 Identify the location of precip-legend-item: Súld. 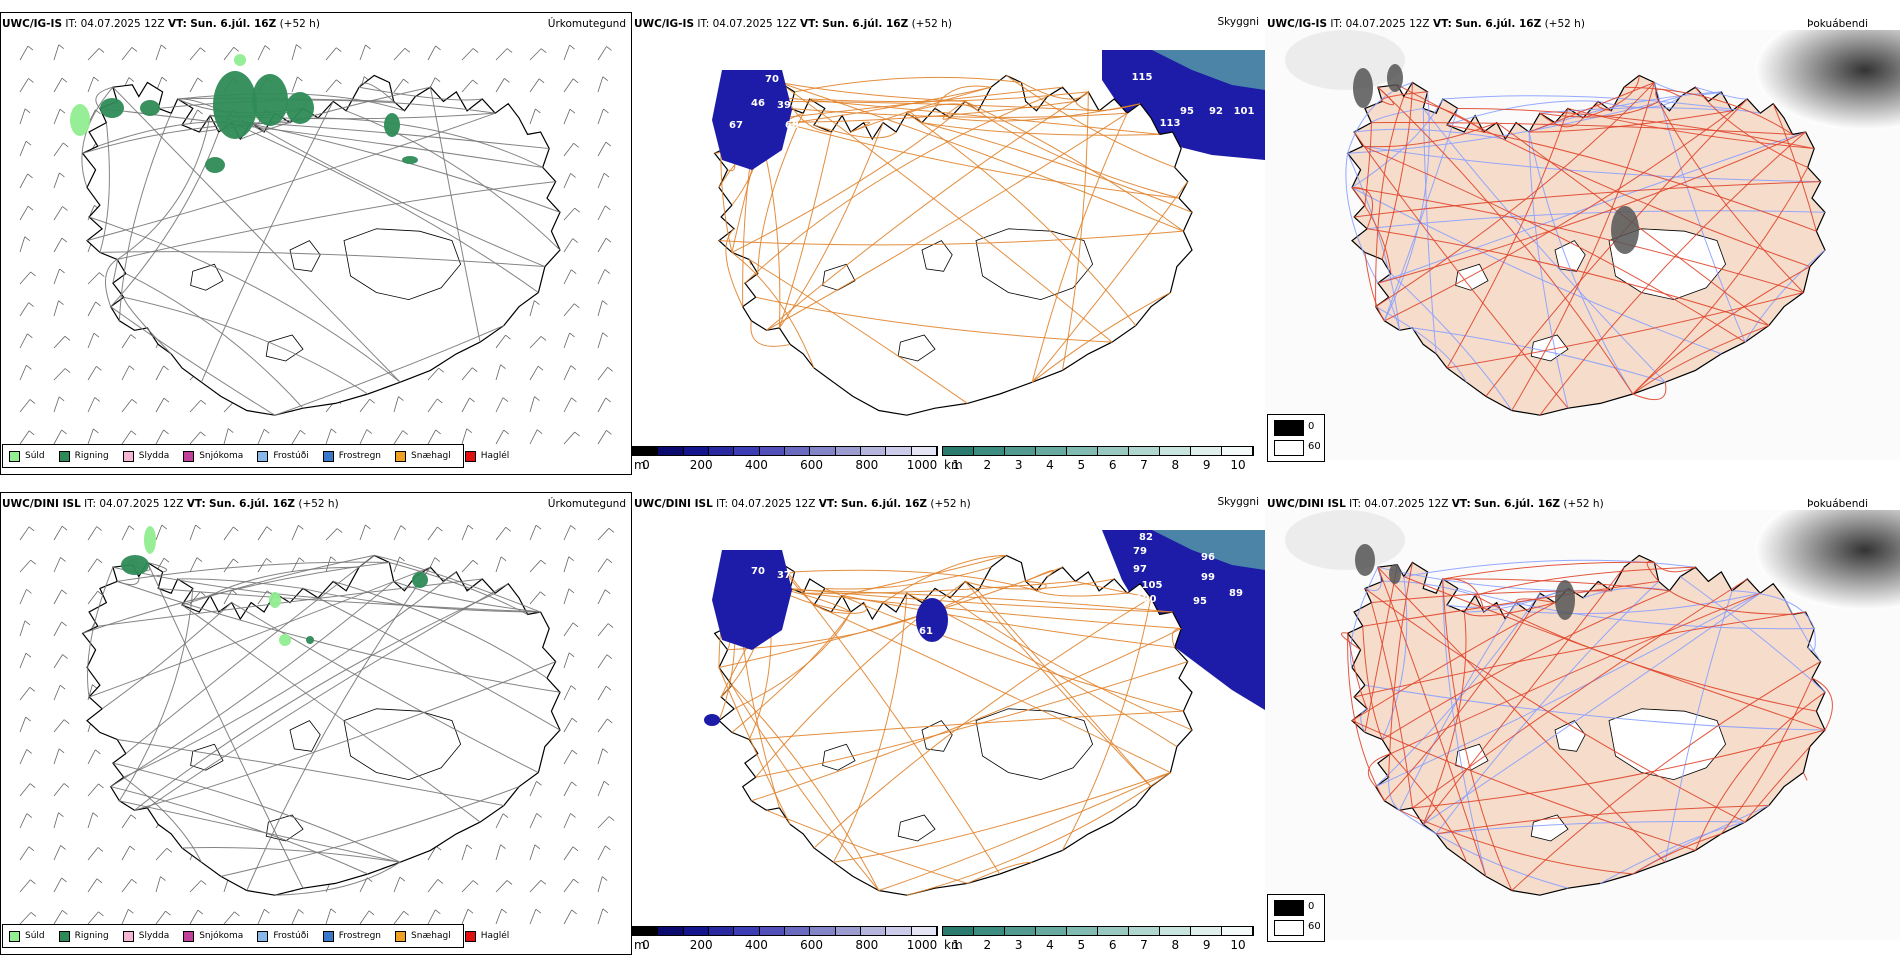
(27, 456).